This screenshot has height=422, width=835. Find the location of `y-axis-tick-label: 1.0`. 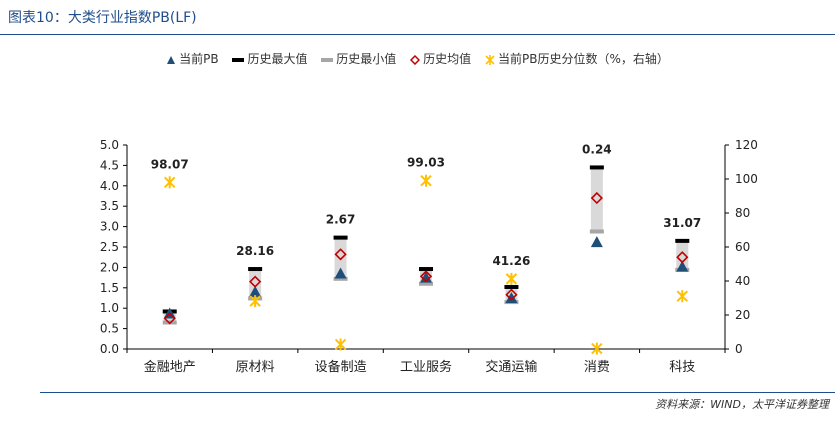

y-axis-tick-label: 1.0 is located at coordinates (109, 308).